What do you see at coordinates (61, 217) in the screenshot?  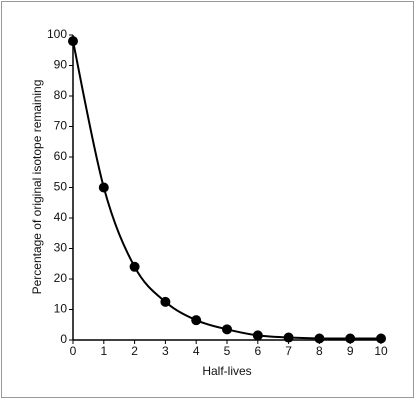 I see `y-tick-label: 40` at bounding box center [61, 217].